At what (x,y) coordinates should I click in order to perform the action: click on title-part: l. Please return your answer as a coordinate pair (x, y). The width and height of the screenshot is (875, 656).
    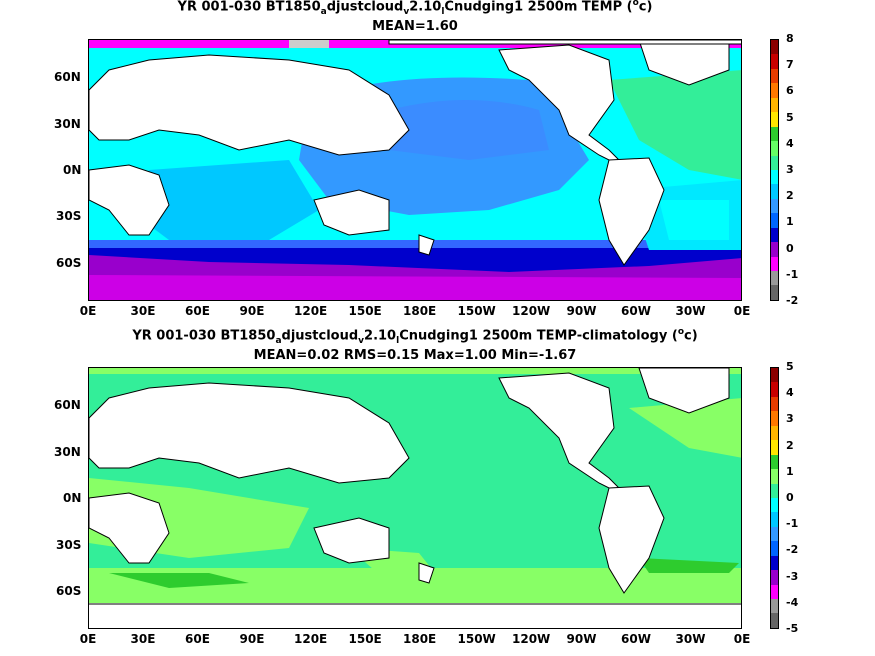
    Looking at the image, I should click on (398, 340).